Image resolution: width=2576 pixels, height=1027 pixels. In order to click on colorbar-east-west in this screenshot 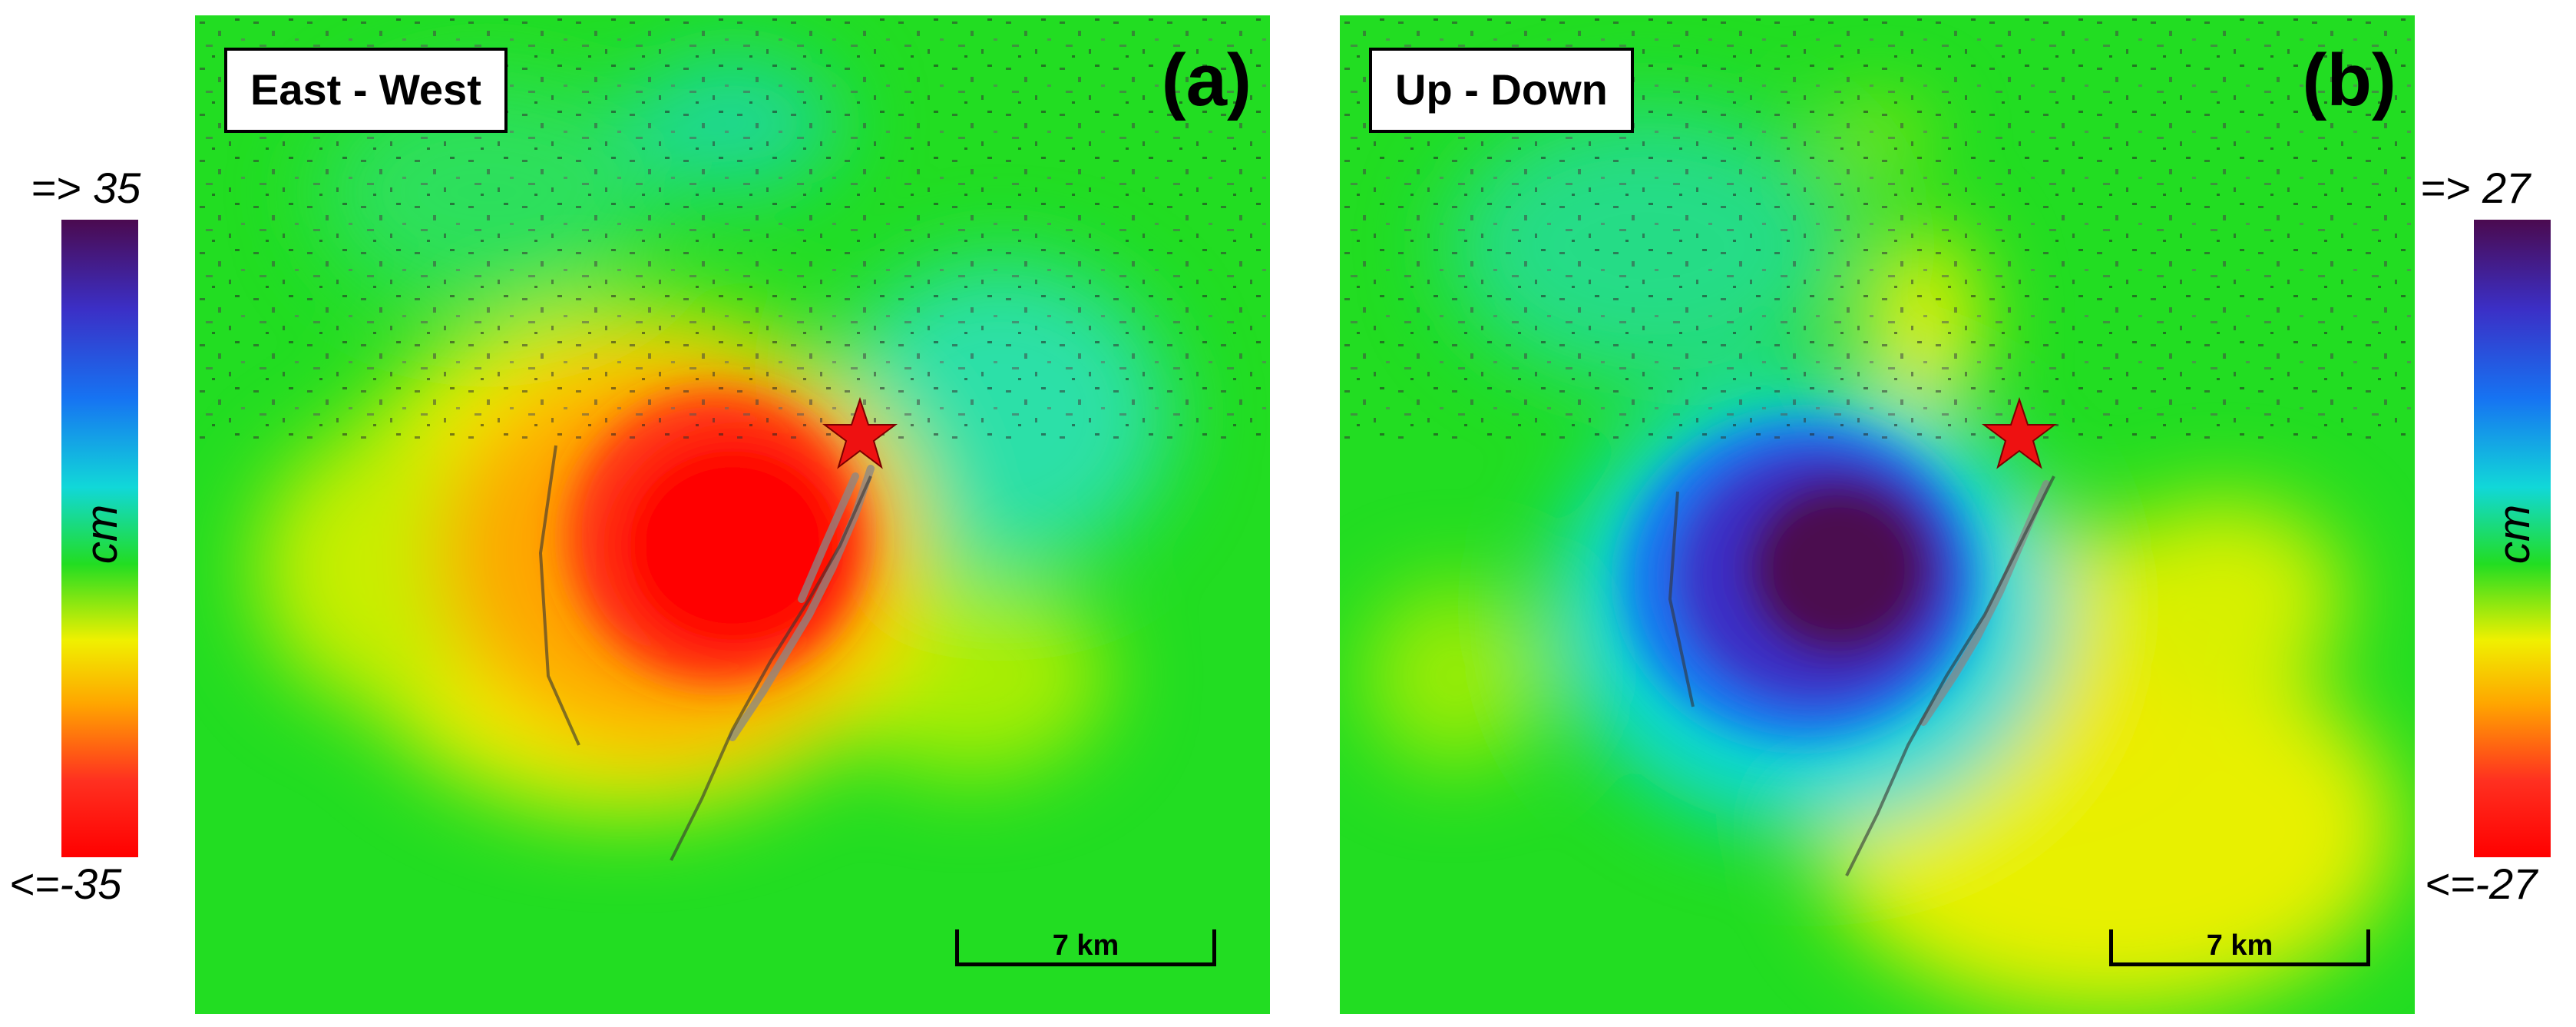, I will do `click(99, 538)`.